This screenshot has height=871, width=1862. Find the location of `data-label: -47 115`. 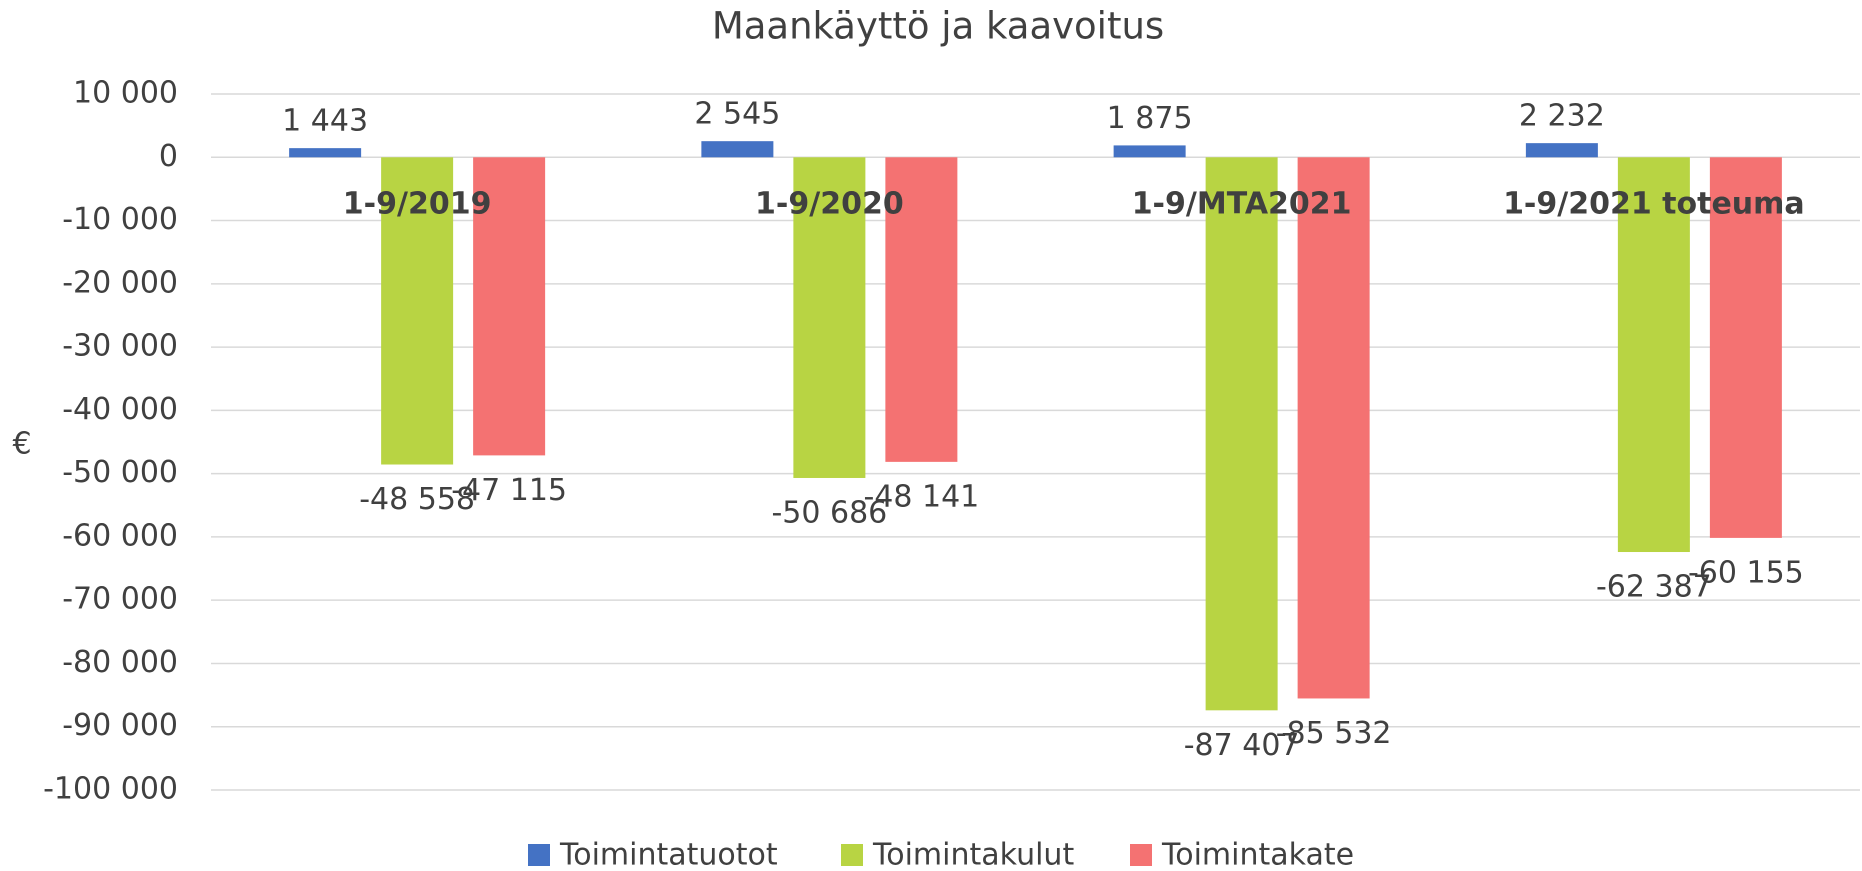

data-label: -47 115 is located at coordinates (509, 490).